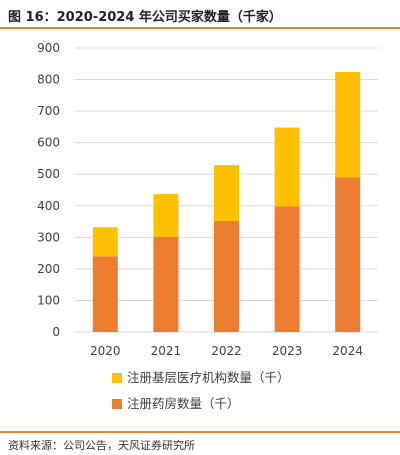 The width and height of the screenshot is (400, 455). I want to click on y-tick-label: 700, so click(48, 111).